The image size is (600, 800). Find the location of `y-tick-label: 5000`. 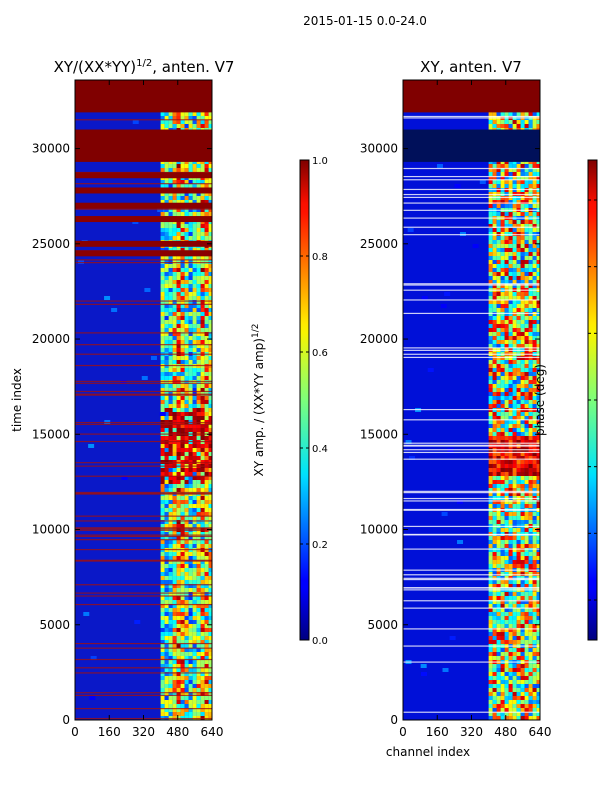

y-tick-label: 5000 is located at coordinates (382, 625).